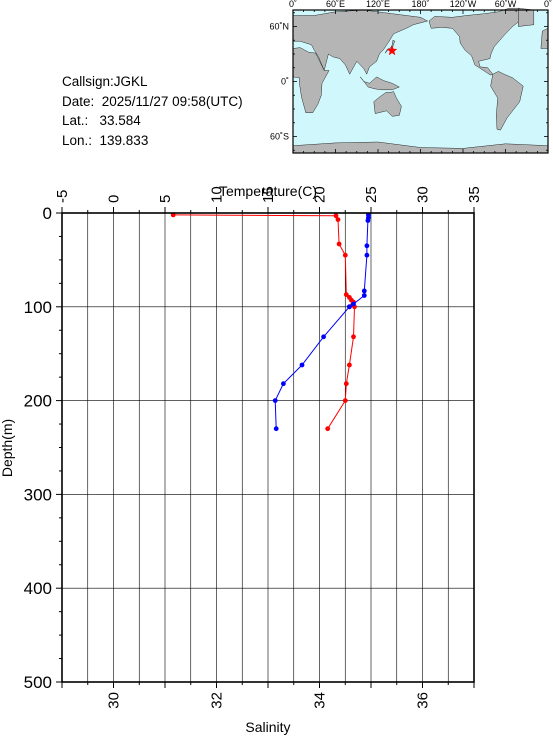 The width and height of the screenshot is (553, 736). Describe the element at coordinates (165, 199) in the screenshot. I see `temperature-tick-label: 5` at that location.